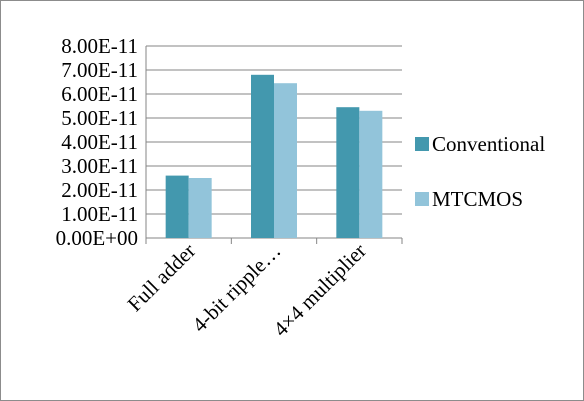 This screenshot has height=401, width=584. I want to click on y-tick-label: 6.00E-11, so click(99, 94).